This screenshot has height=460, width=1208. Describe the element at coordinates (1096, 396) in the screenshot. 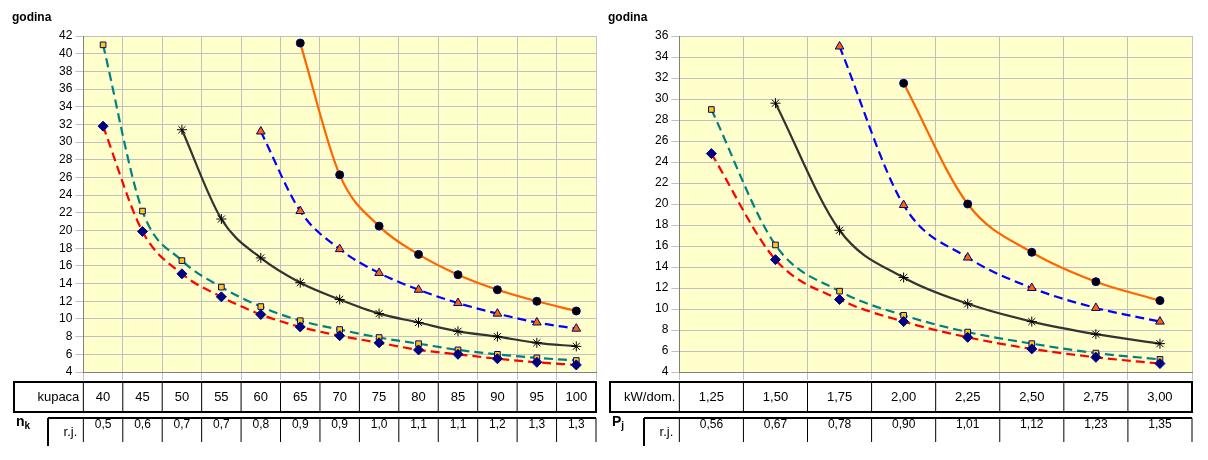

I see `x-tick-label: 2,75` at that location.